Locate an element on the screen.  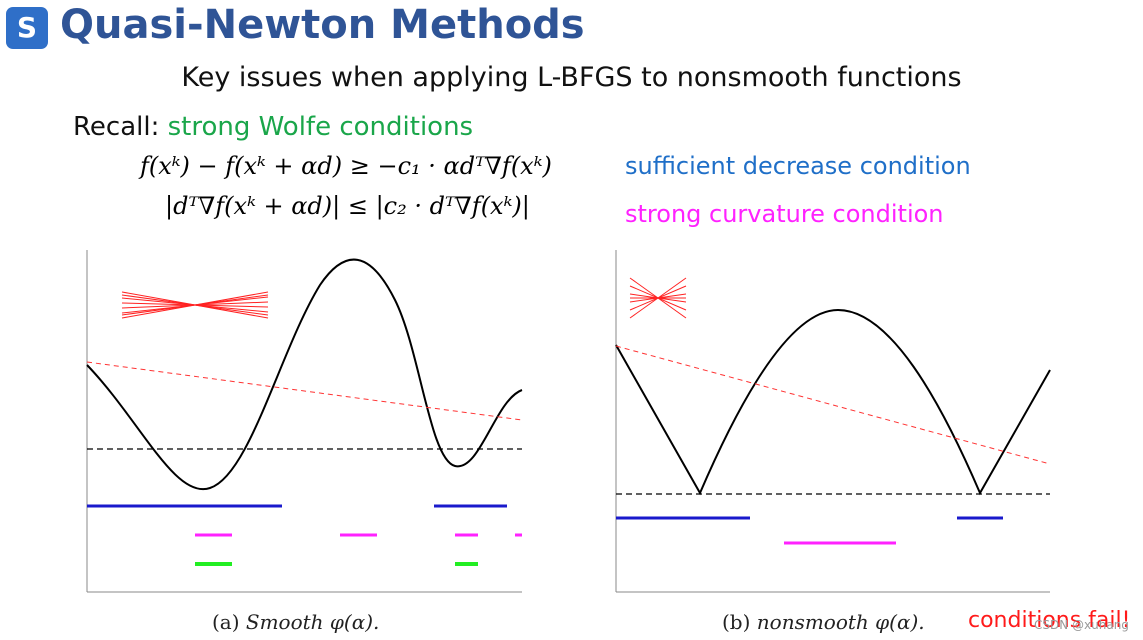
caption-a-text: Smooth φ(α). is located at coordinates (312, 622).